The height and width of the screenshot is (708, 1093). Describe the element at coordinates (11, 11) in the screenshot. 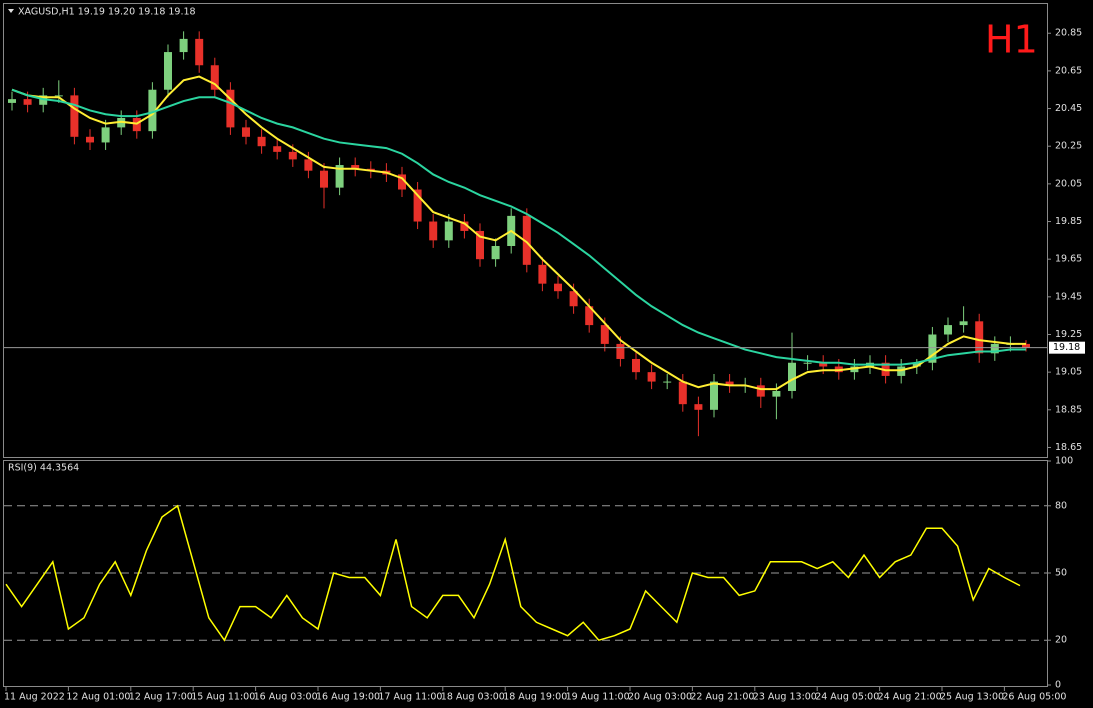

I see `menu-arrow` at that location.